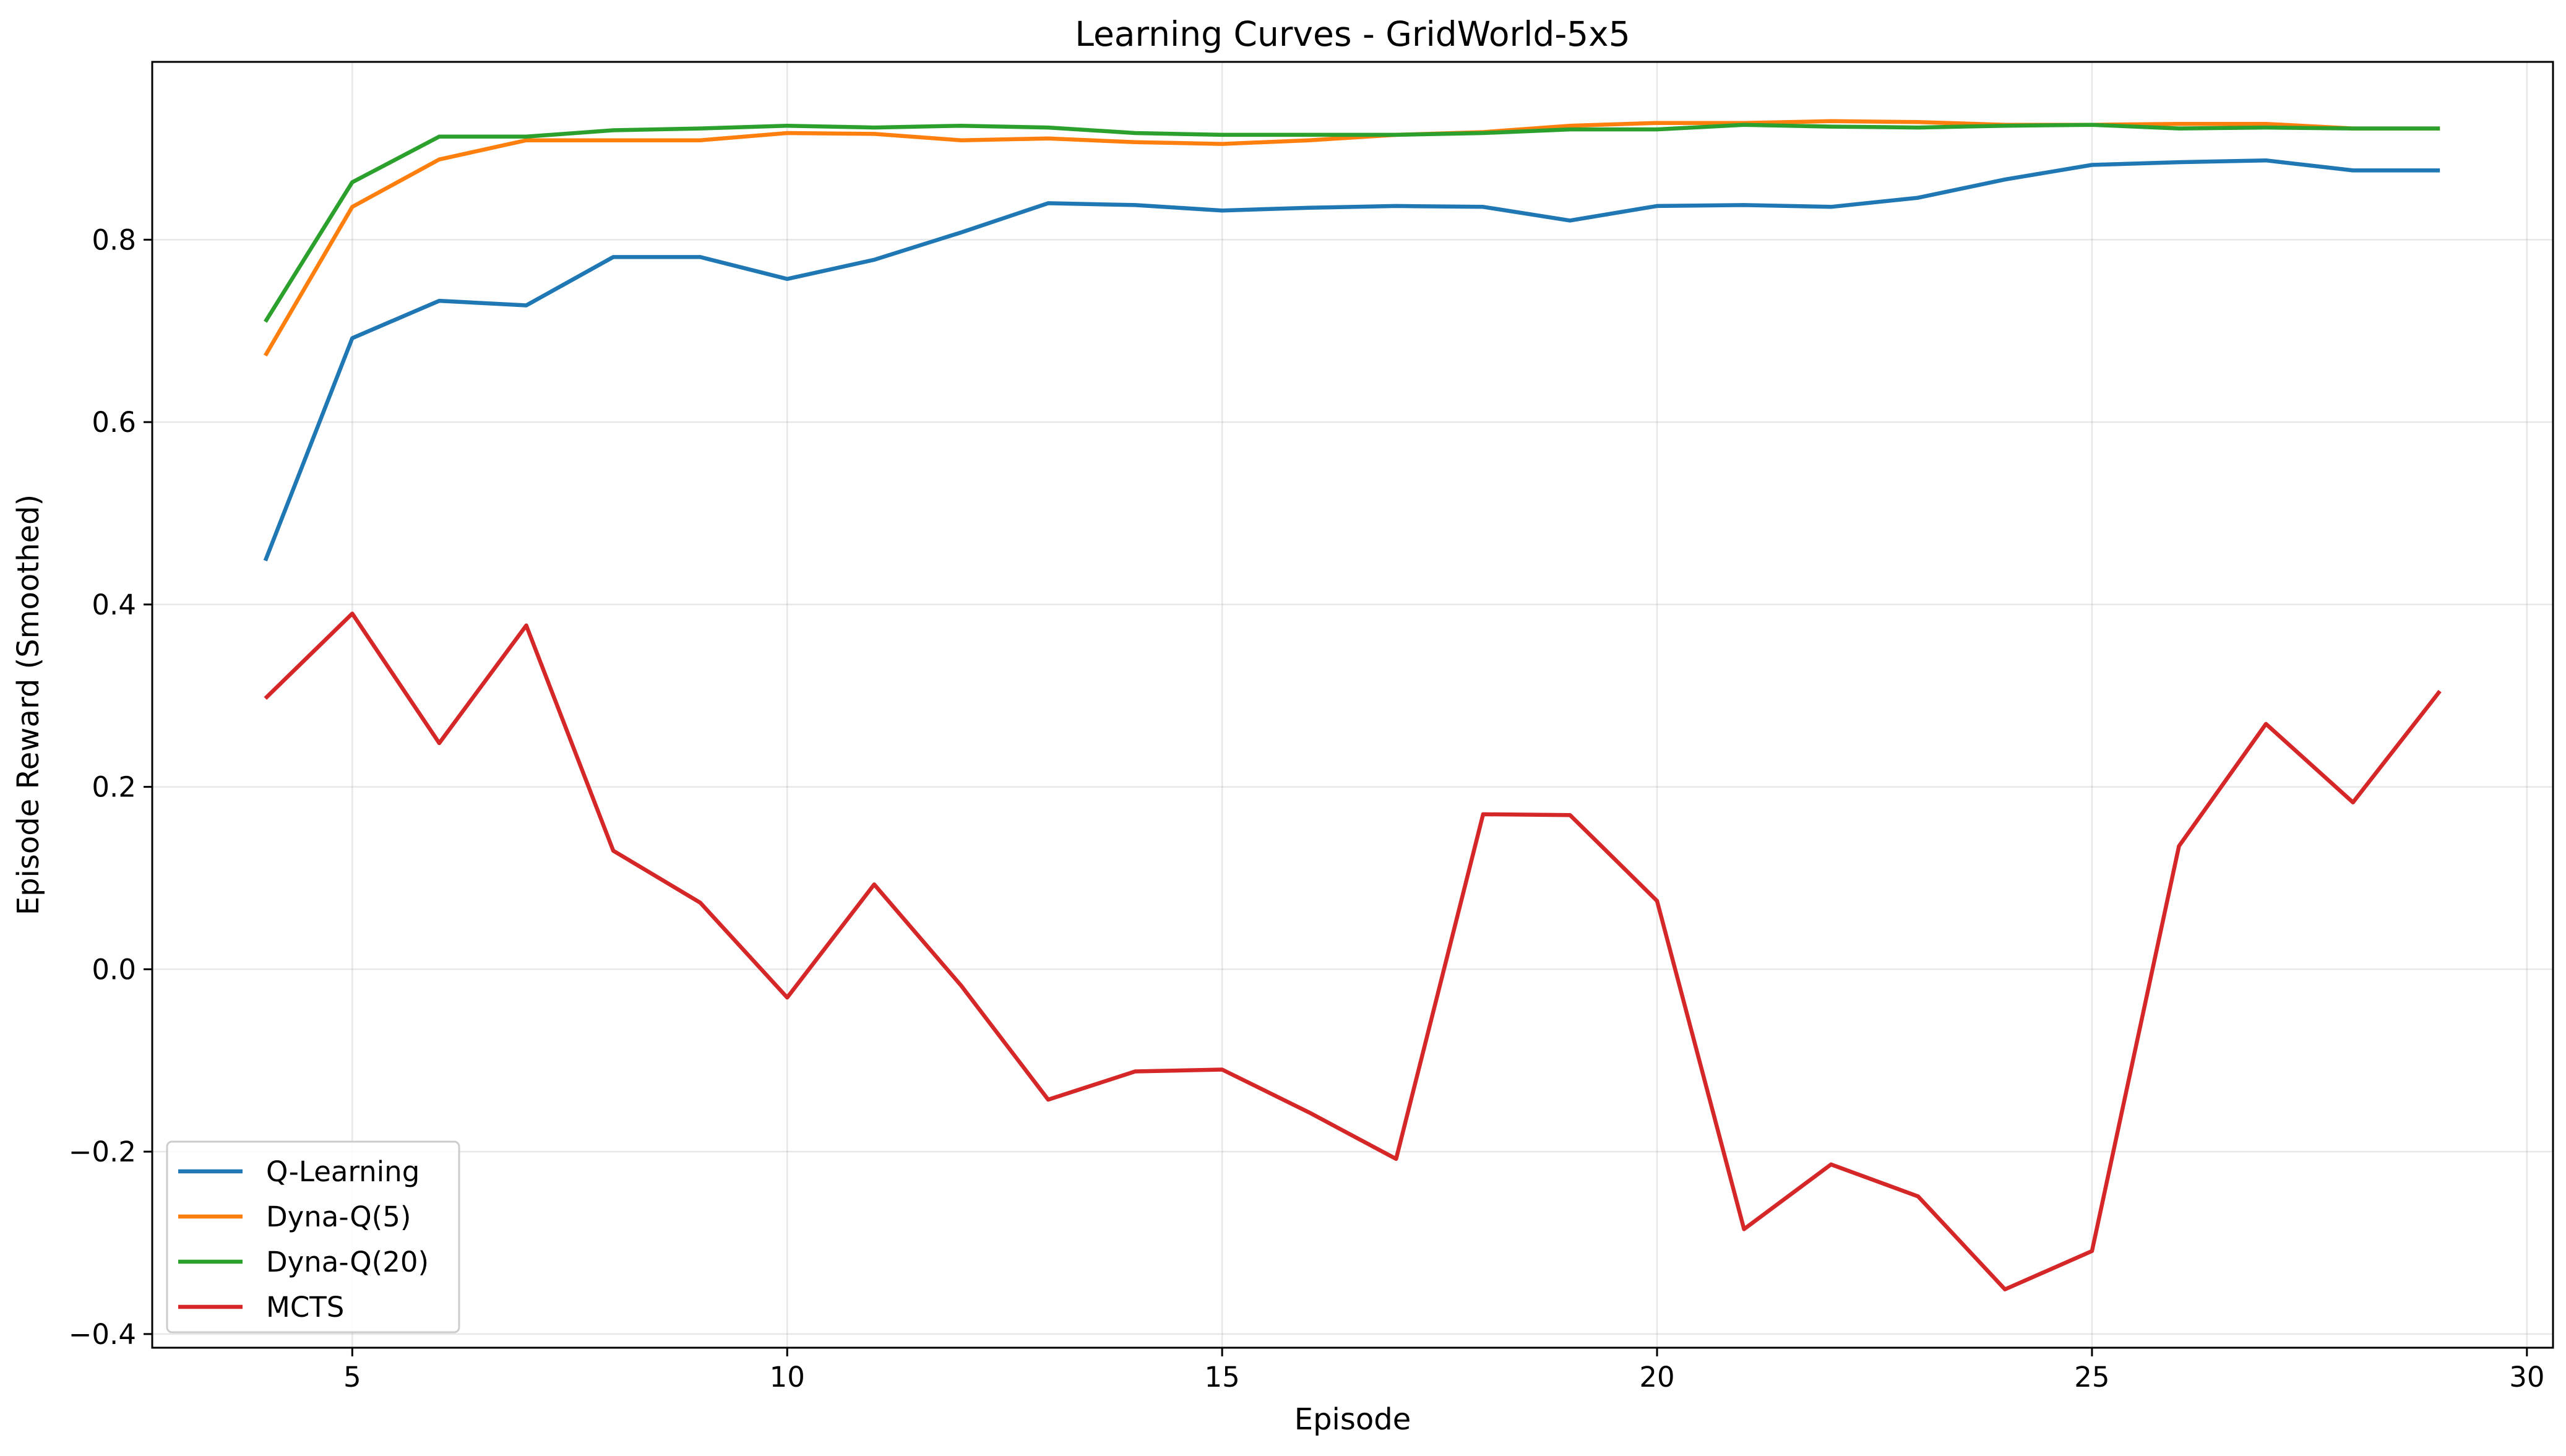  Describe the element at coordinates (102, 1334) in the screenshot. I see `y-tick-label: −0.4` at that location.